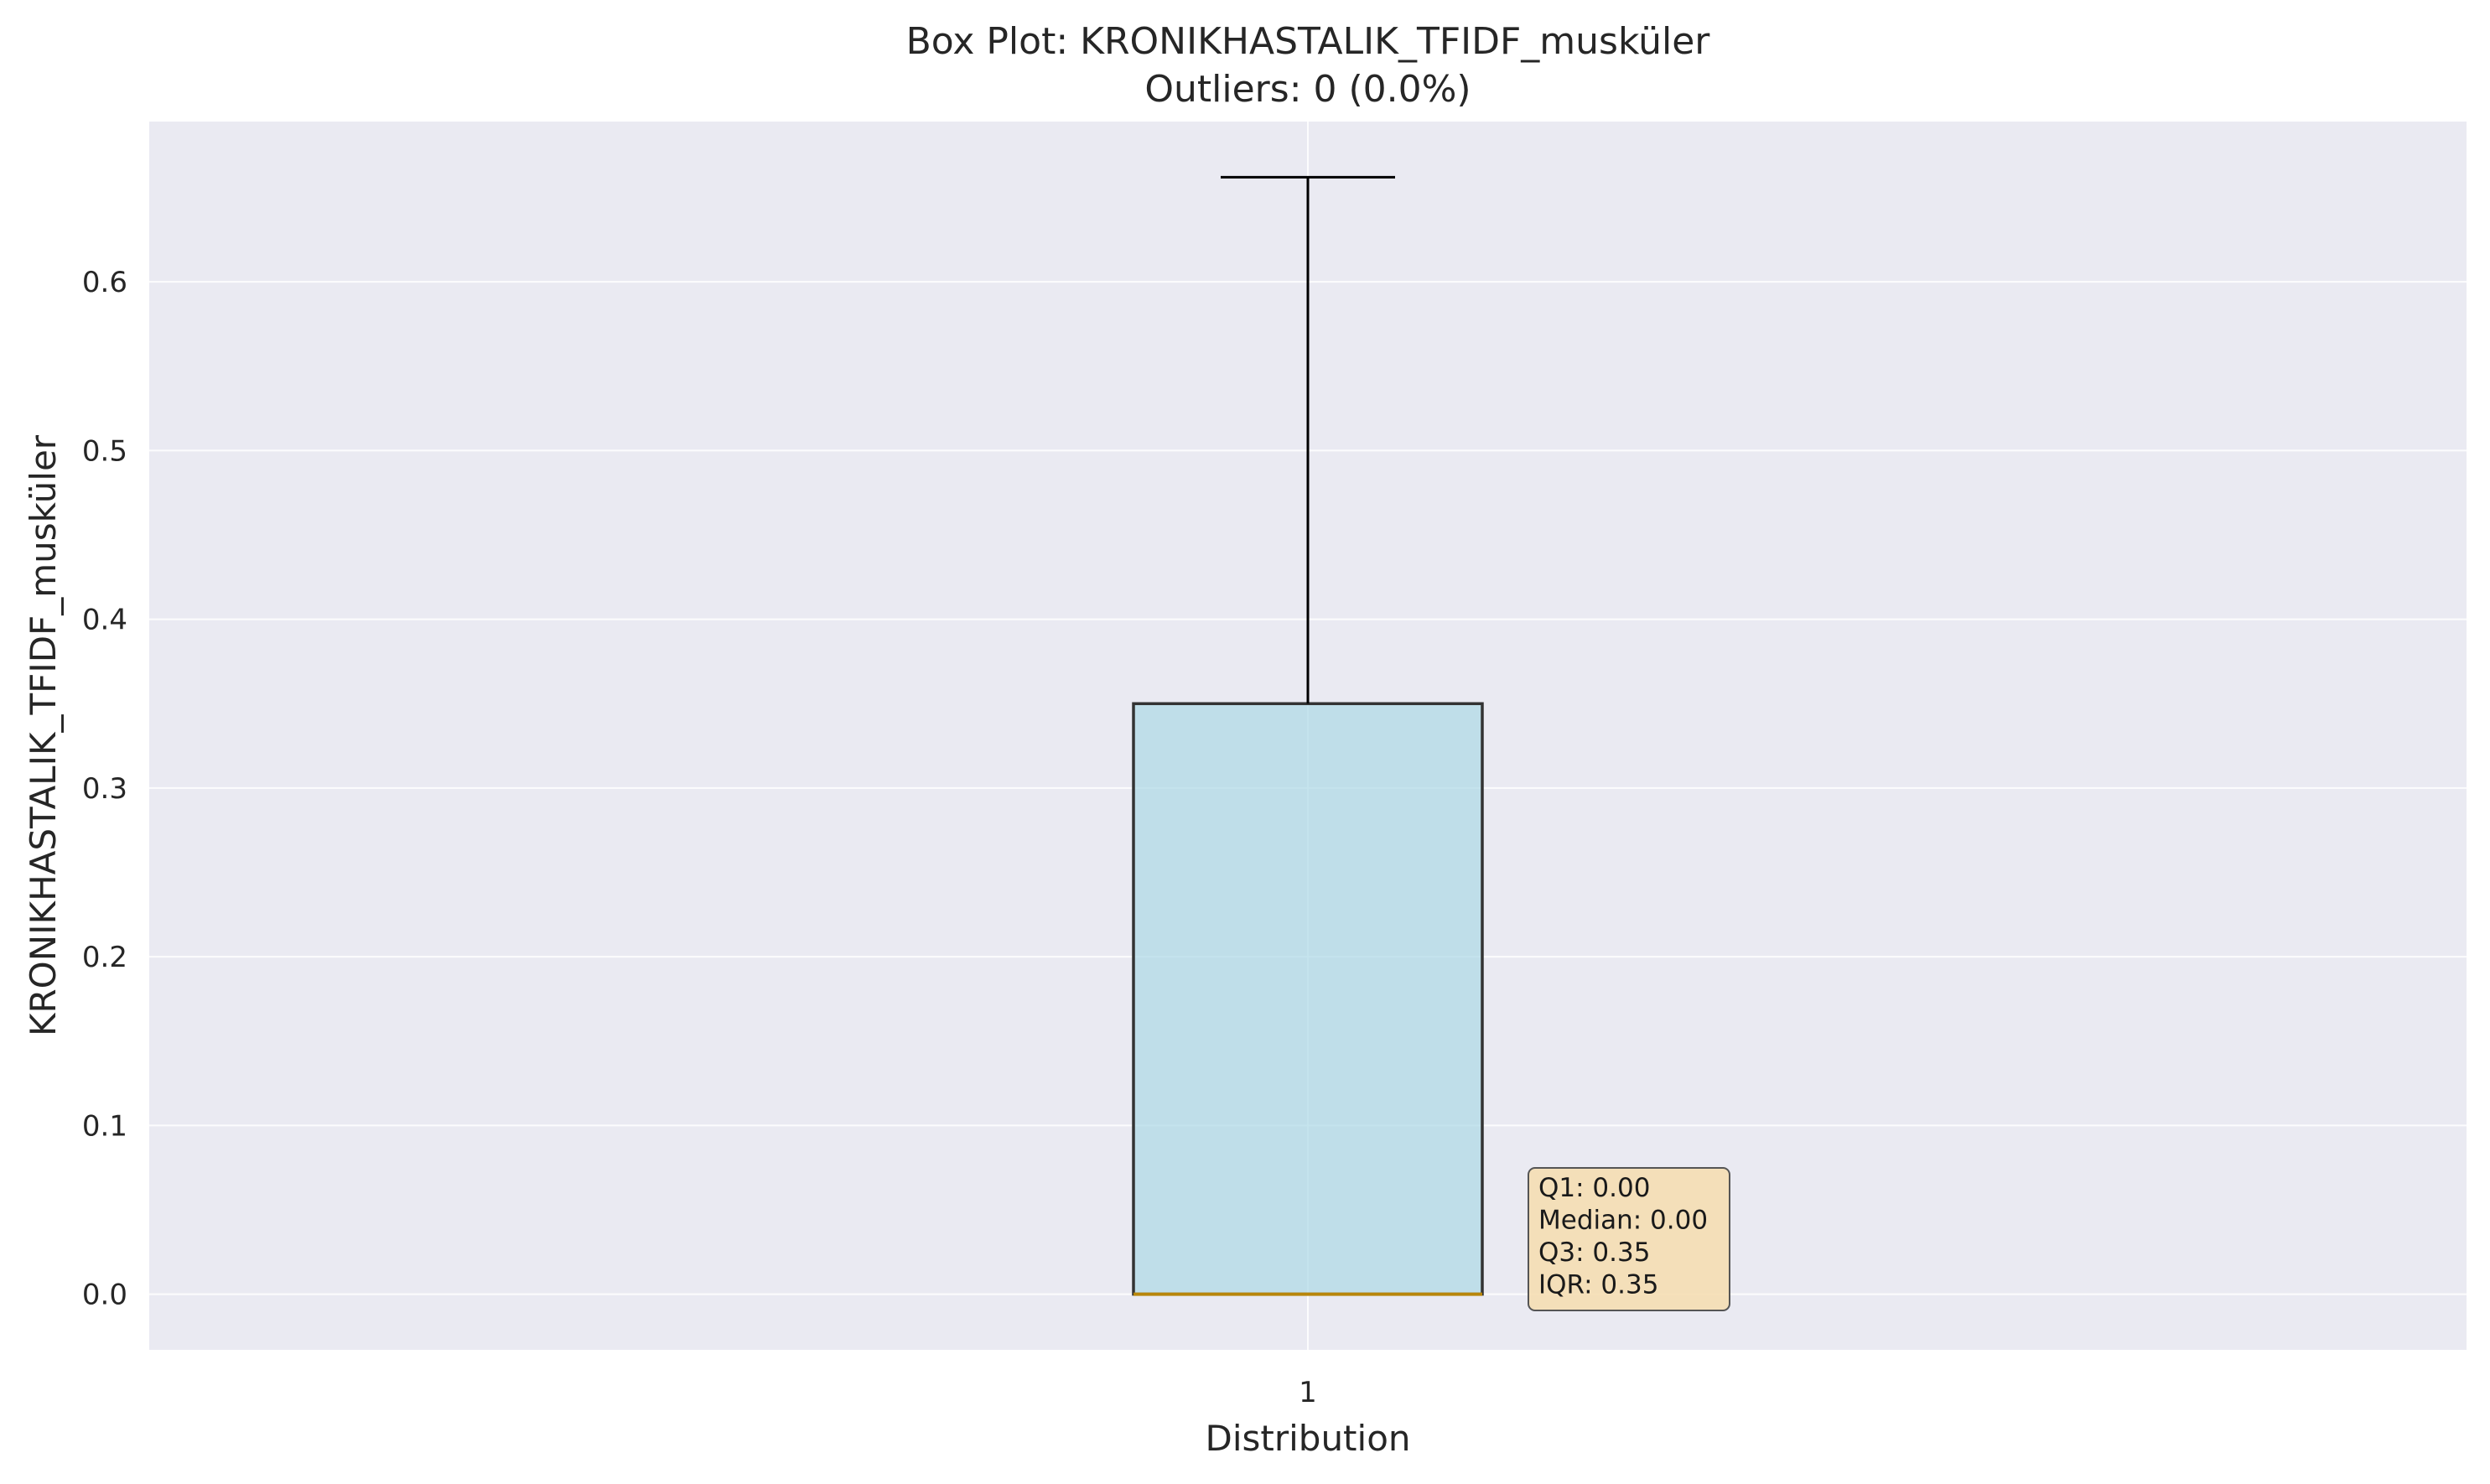 The width and height of the screenshot is (2490, 1484). Describe the element at coordinates (1308, 999) in the screenshot. I see `box-iqr` at that location.